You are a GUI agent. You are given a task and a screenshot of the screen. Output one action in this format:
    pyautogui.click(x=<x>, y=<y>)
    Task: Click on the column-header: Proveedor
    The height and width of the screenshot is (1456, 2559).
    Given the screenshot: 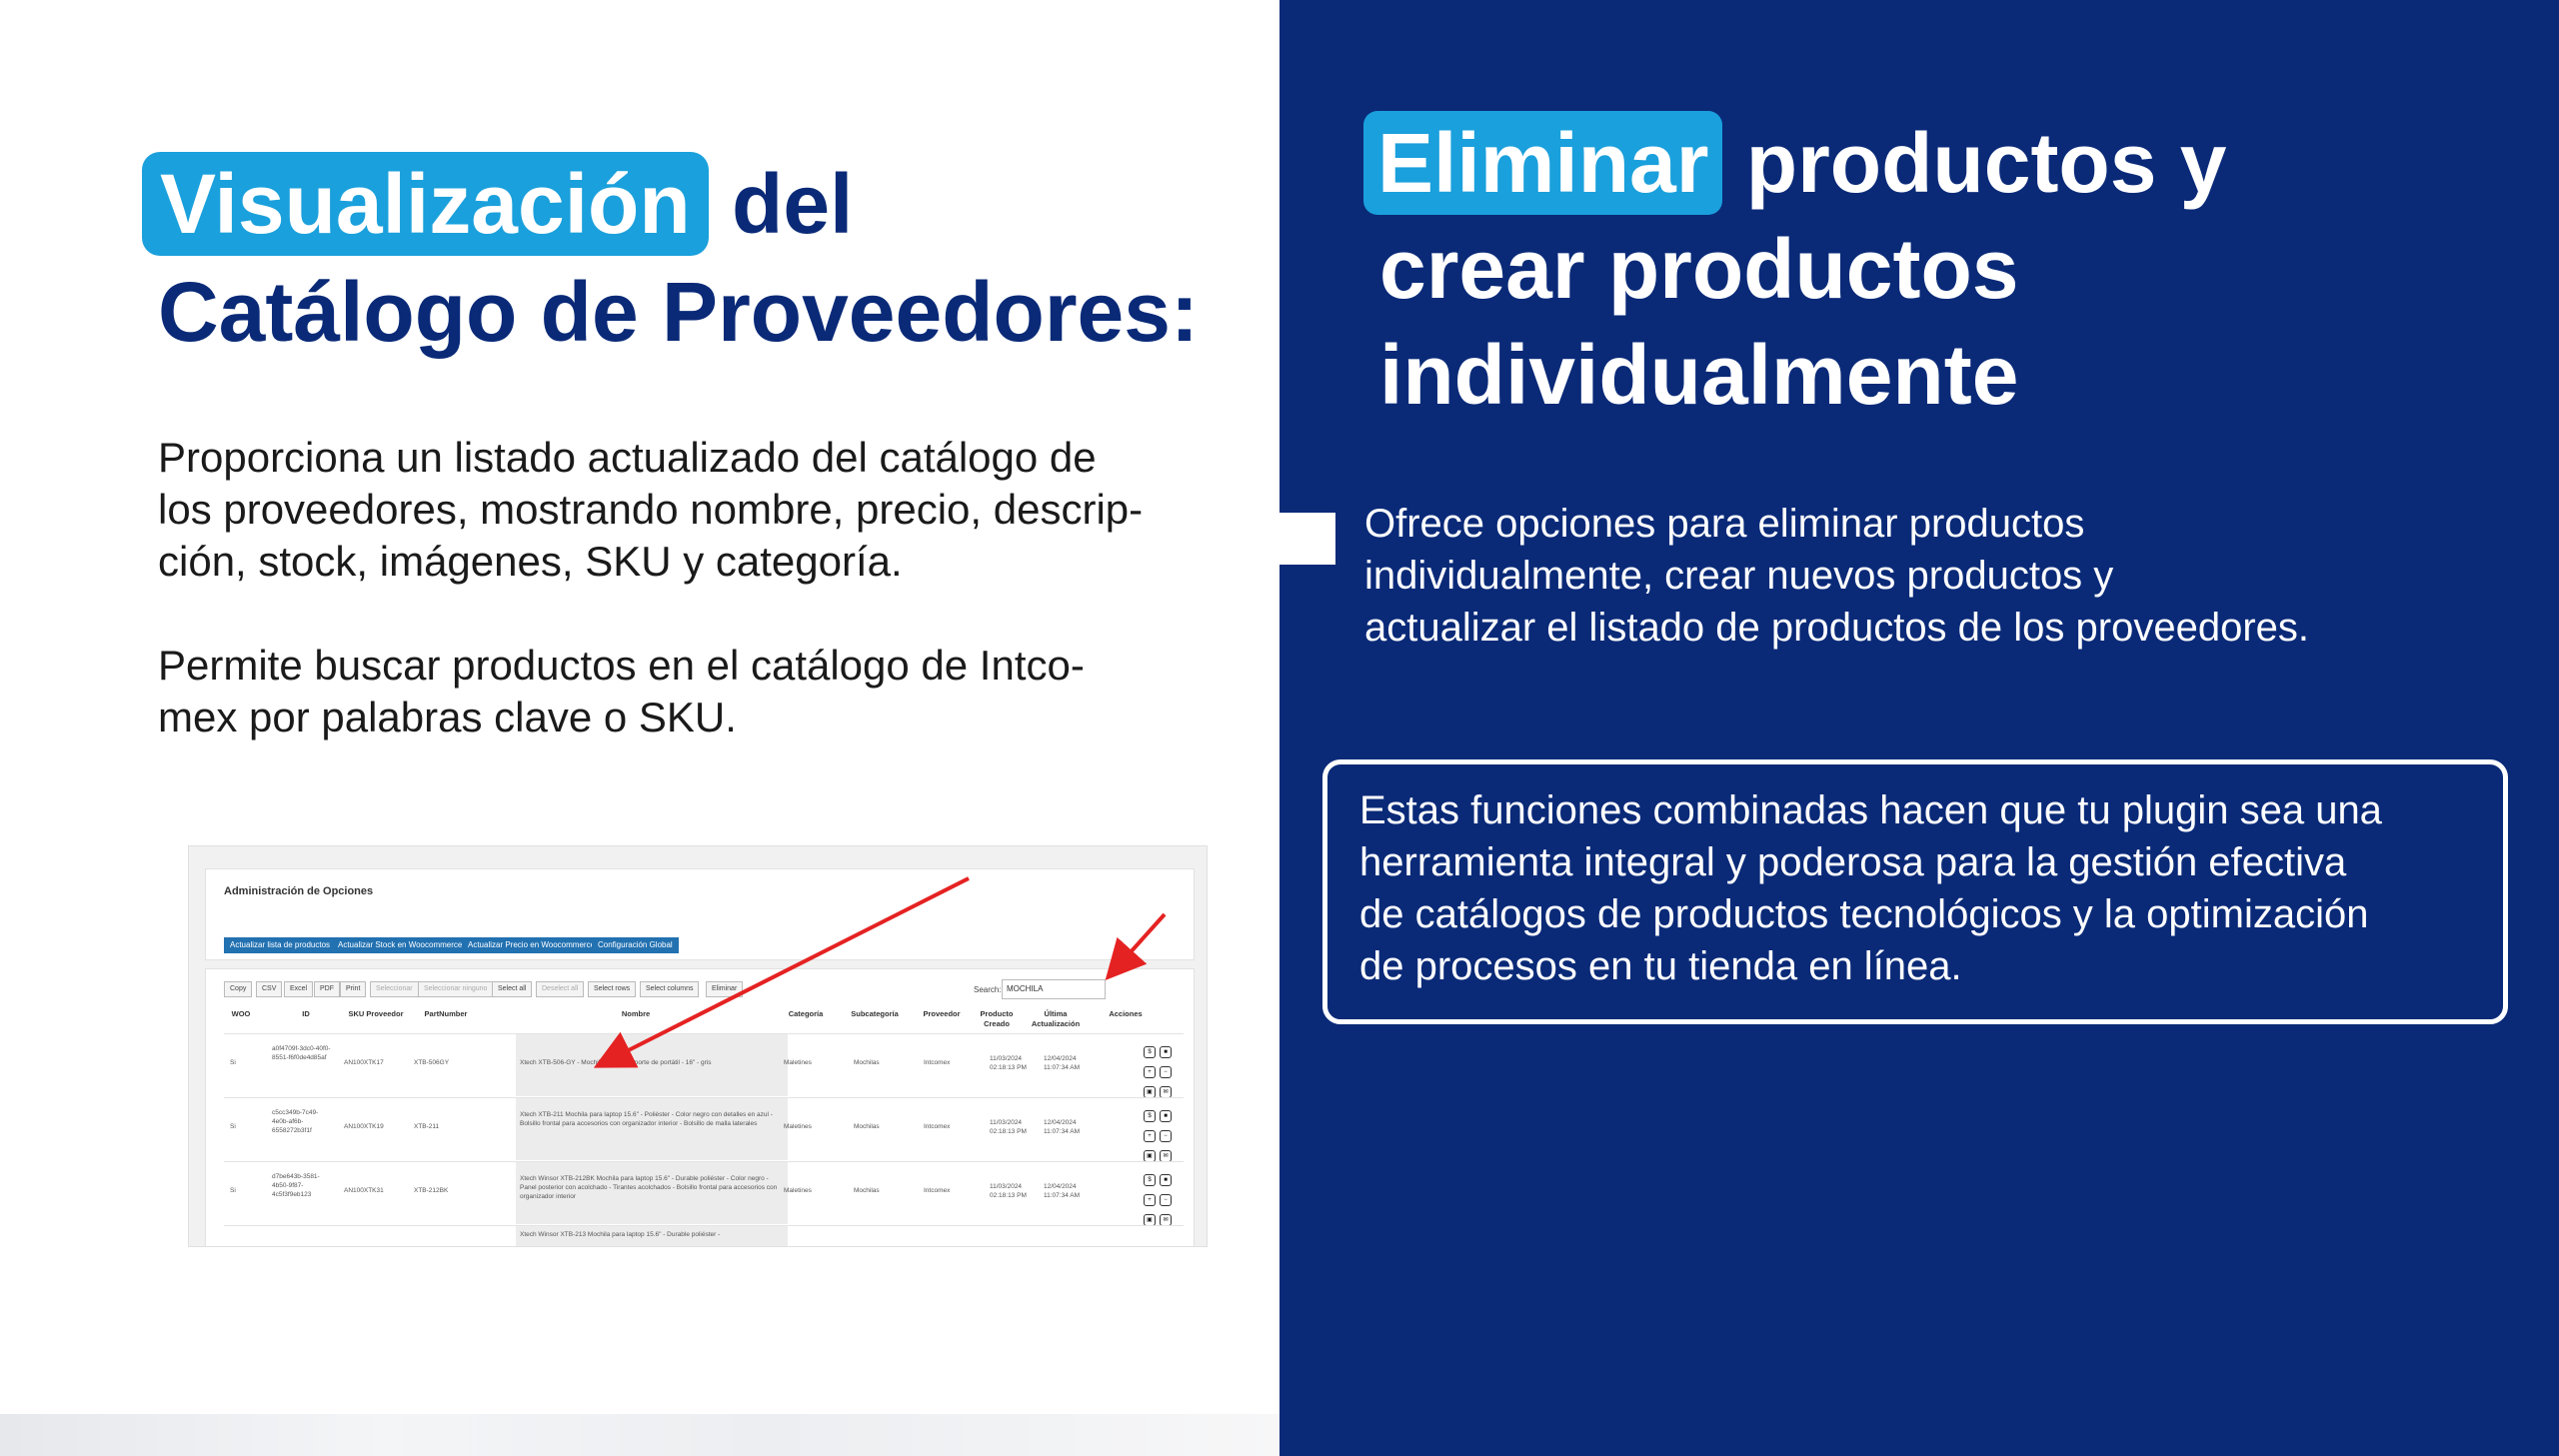 What is the action you would take?
    pyautogui.click(x=942, y=1013)
    